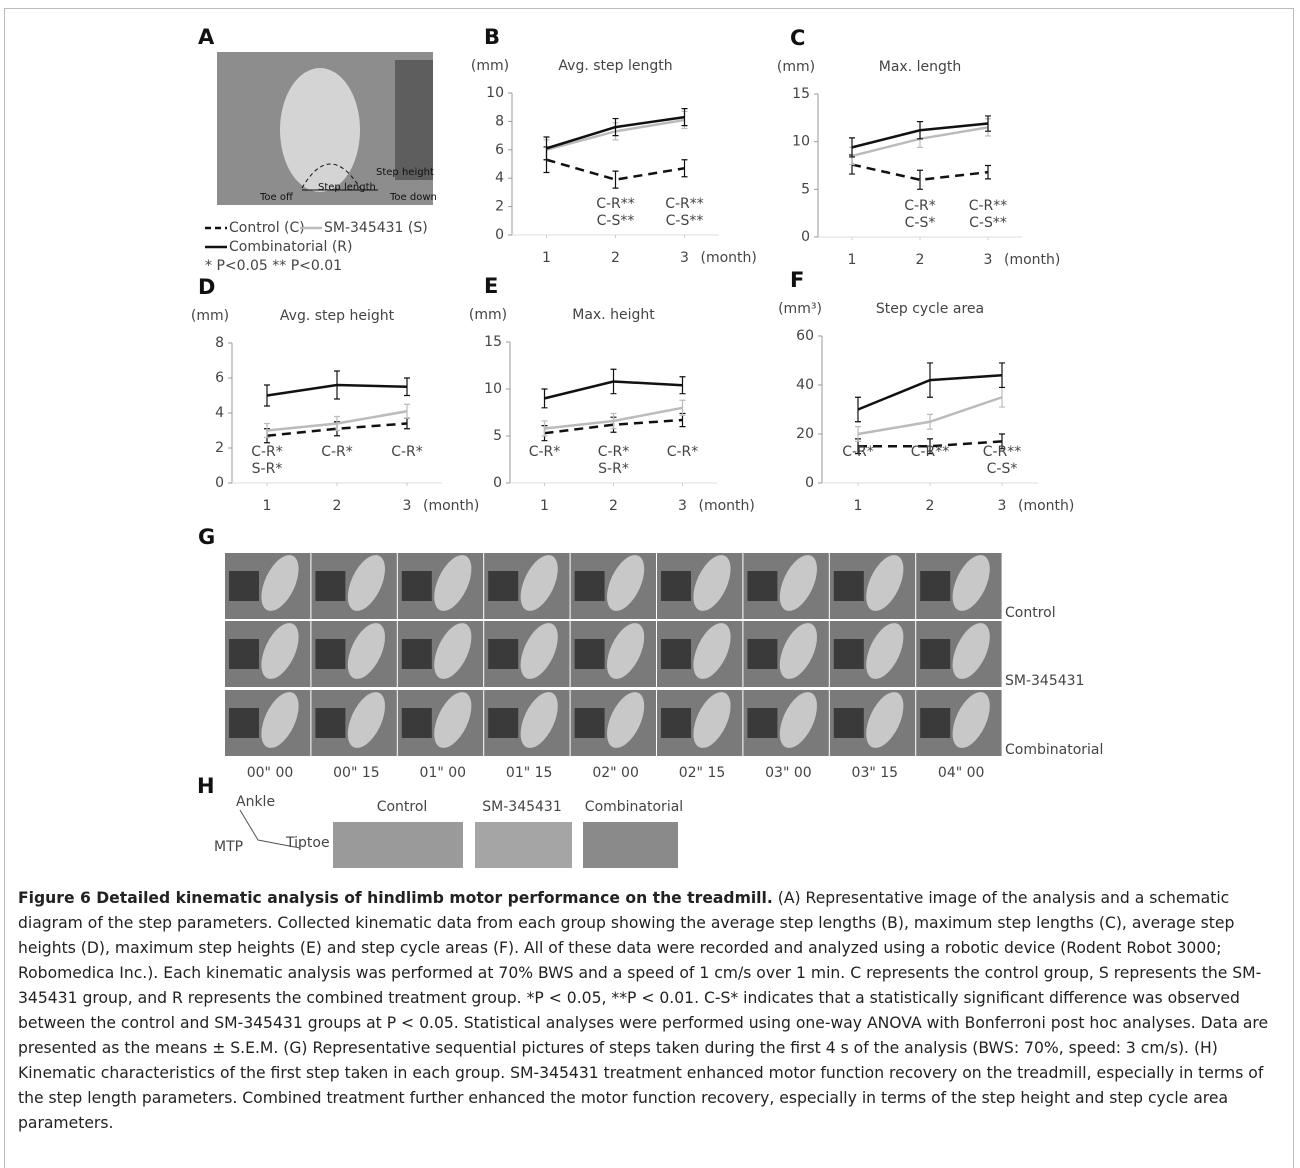 The width and height of the screenshot is (1300, 1168). Describe the element at coordinates (337, 429) in the screenshot. I see `series-line` at that location.